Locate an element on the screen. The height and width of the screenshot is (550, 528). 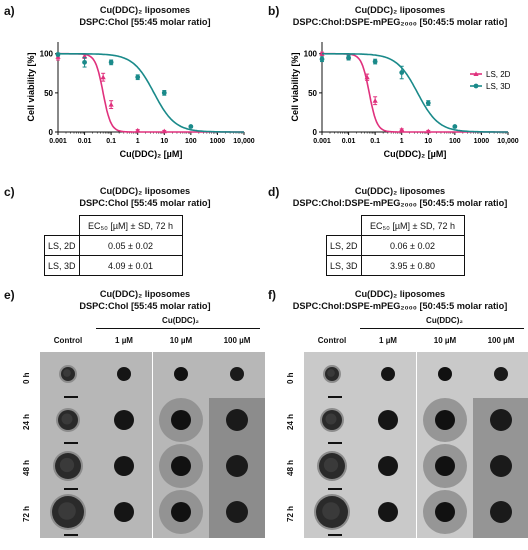
fit-curve-3d is located at coordinates (415, 92).